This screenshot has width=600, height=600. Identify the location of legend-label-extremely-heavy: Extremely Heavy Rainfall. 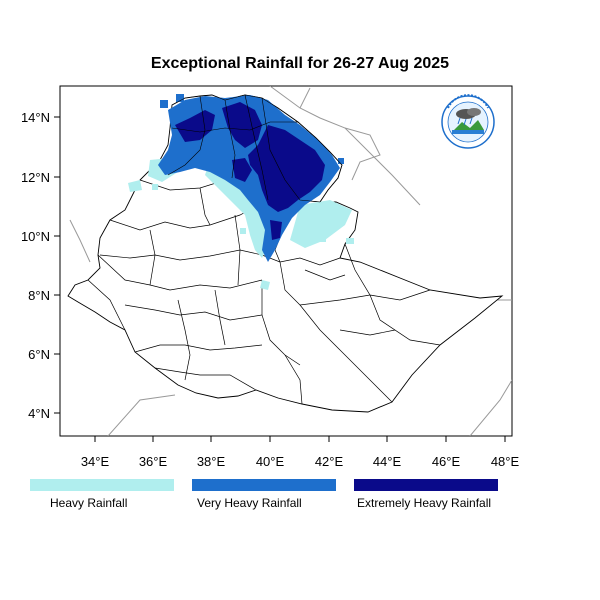
(424, 503).